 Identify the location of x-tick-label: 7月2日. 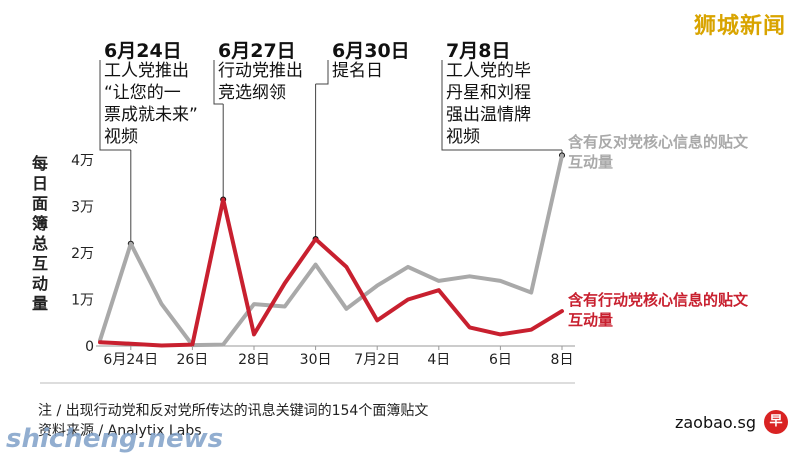
(377, 360).